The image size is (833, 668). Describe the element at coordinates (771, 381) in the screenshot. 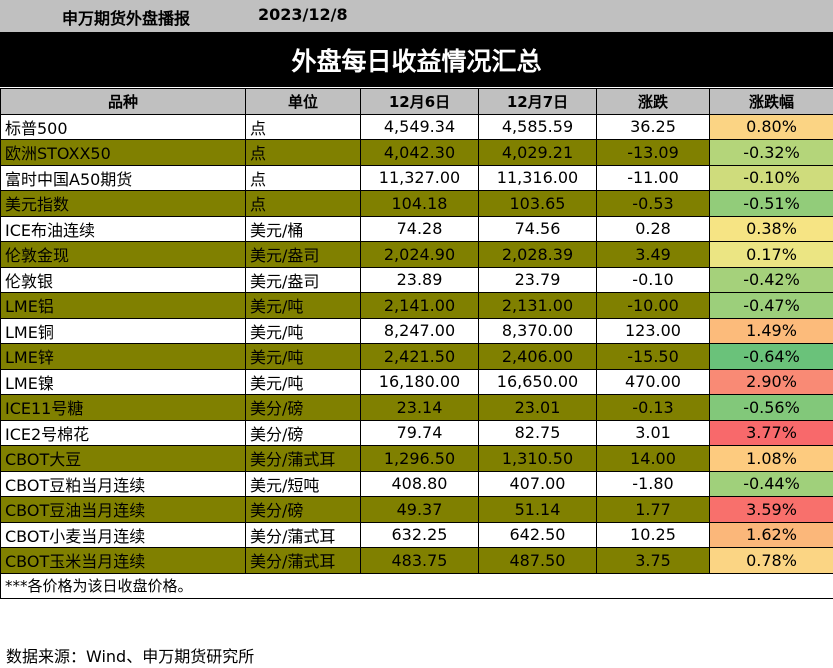

I see `change-pct-cell: 2.90%` at that location.